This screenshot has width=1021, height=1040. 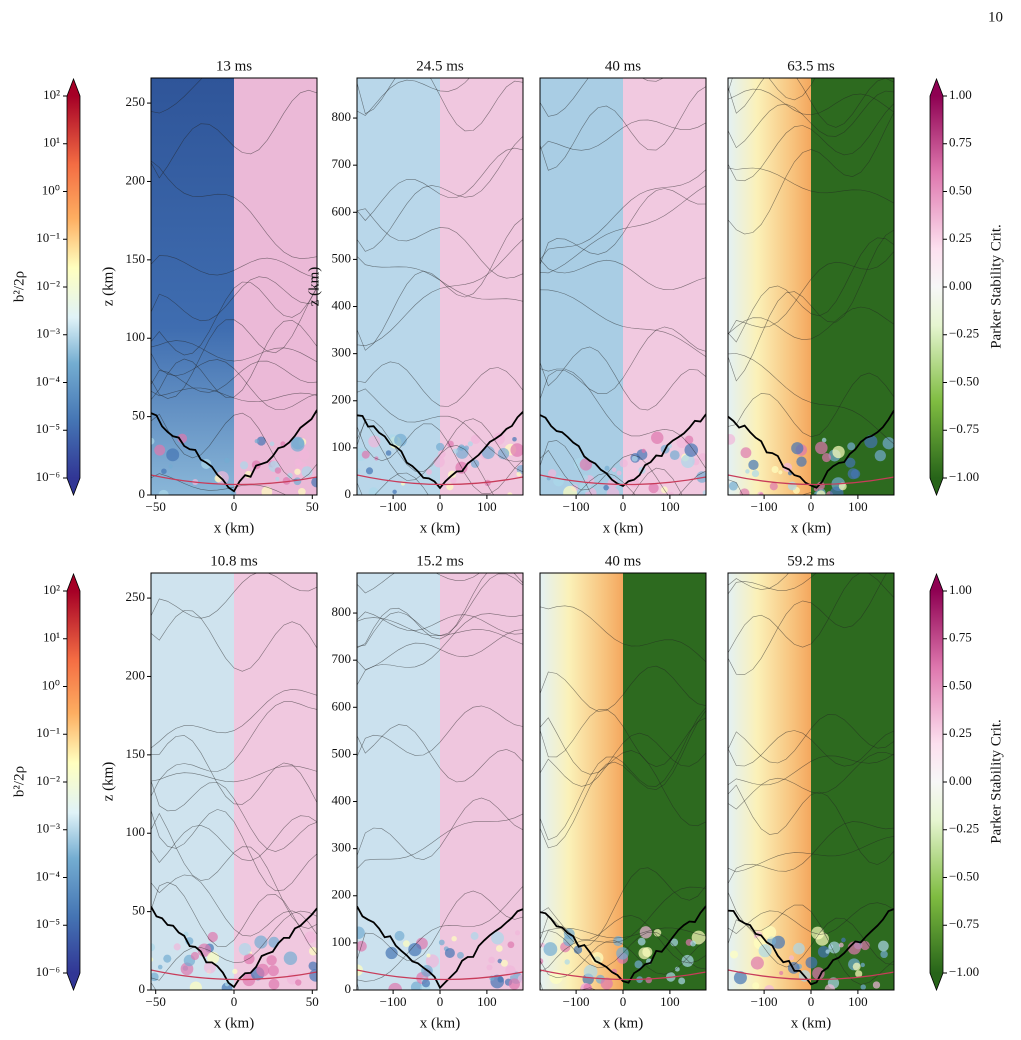 What do you see at coordinates (960, 684) in the screenshot?
I see `colorbar-tick-label: 0.50` at bounding box center [960, 684].